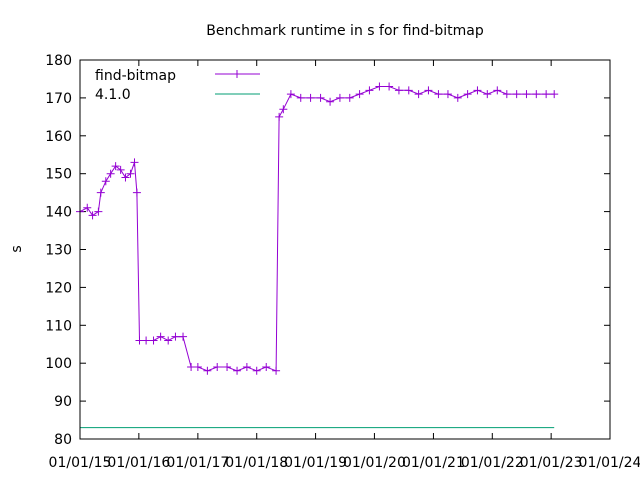 Image resolution: width=640 pixels, height=480 pixels. I want to click on y-tick-label: 150, so click(58, 175).